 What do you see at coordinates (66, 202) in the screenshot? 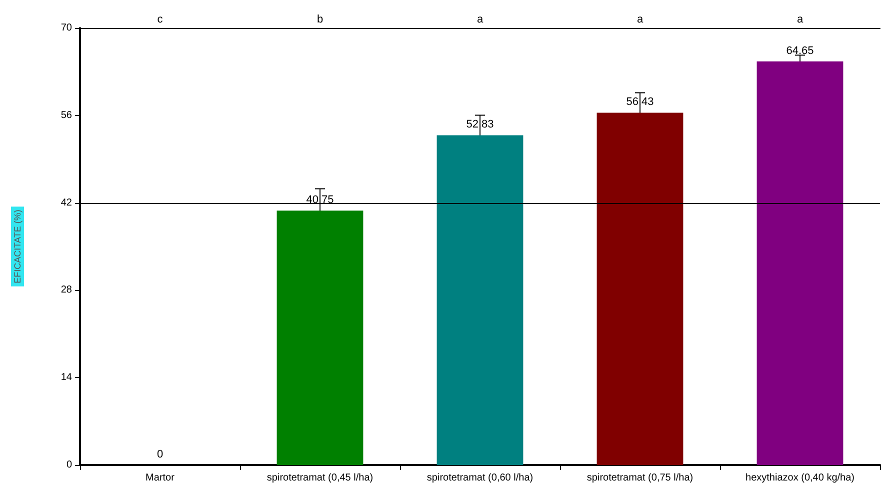
I see `y-tick-label: 42` at bounding box center [66, 202].